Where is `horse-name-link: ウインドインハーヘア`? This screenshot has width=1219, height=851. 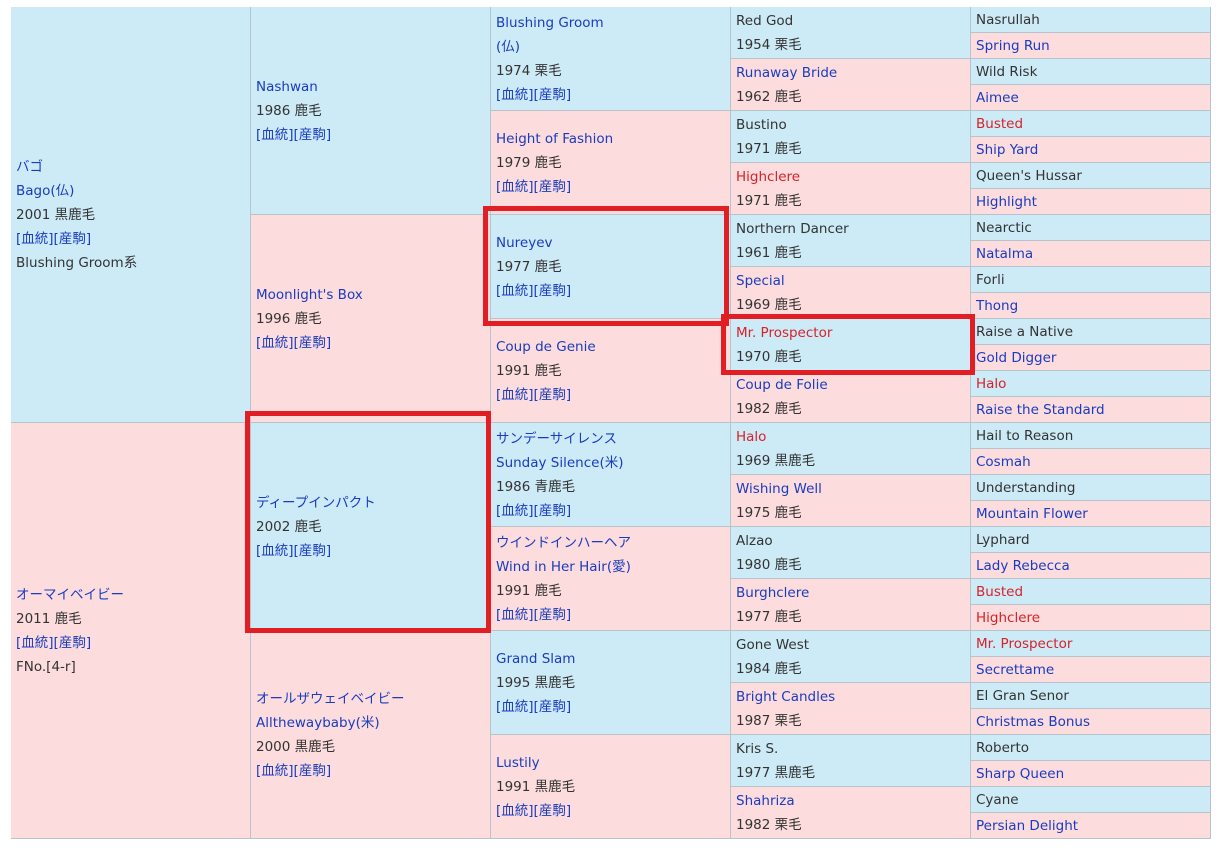 horse-name-link: ウインドインハーヘア is located at coordinates (563, 542).